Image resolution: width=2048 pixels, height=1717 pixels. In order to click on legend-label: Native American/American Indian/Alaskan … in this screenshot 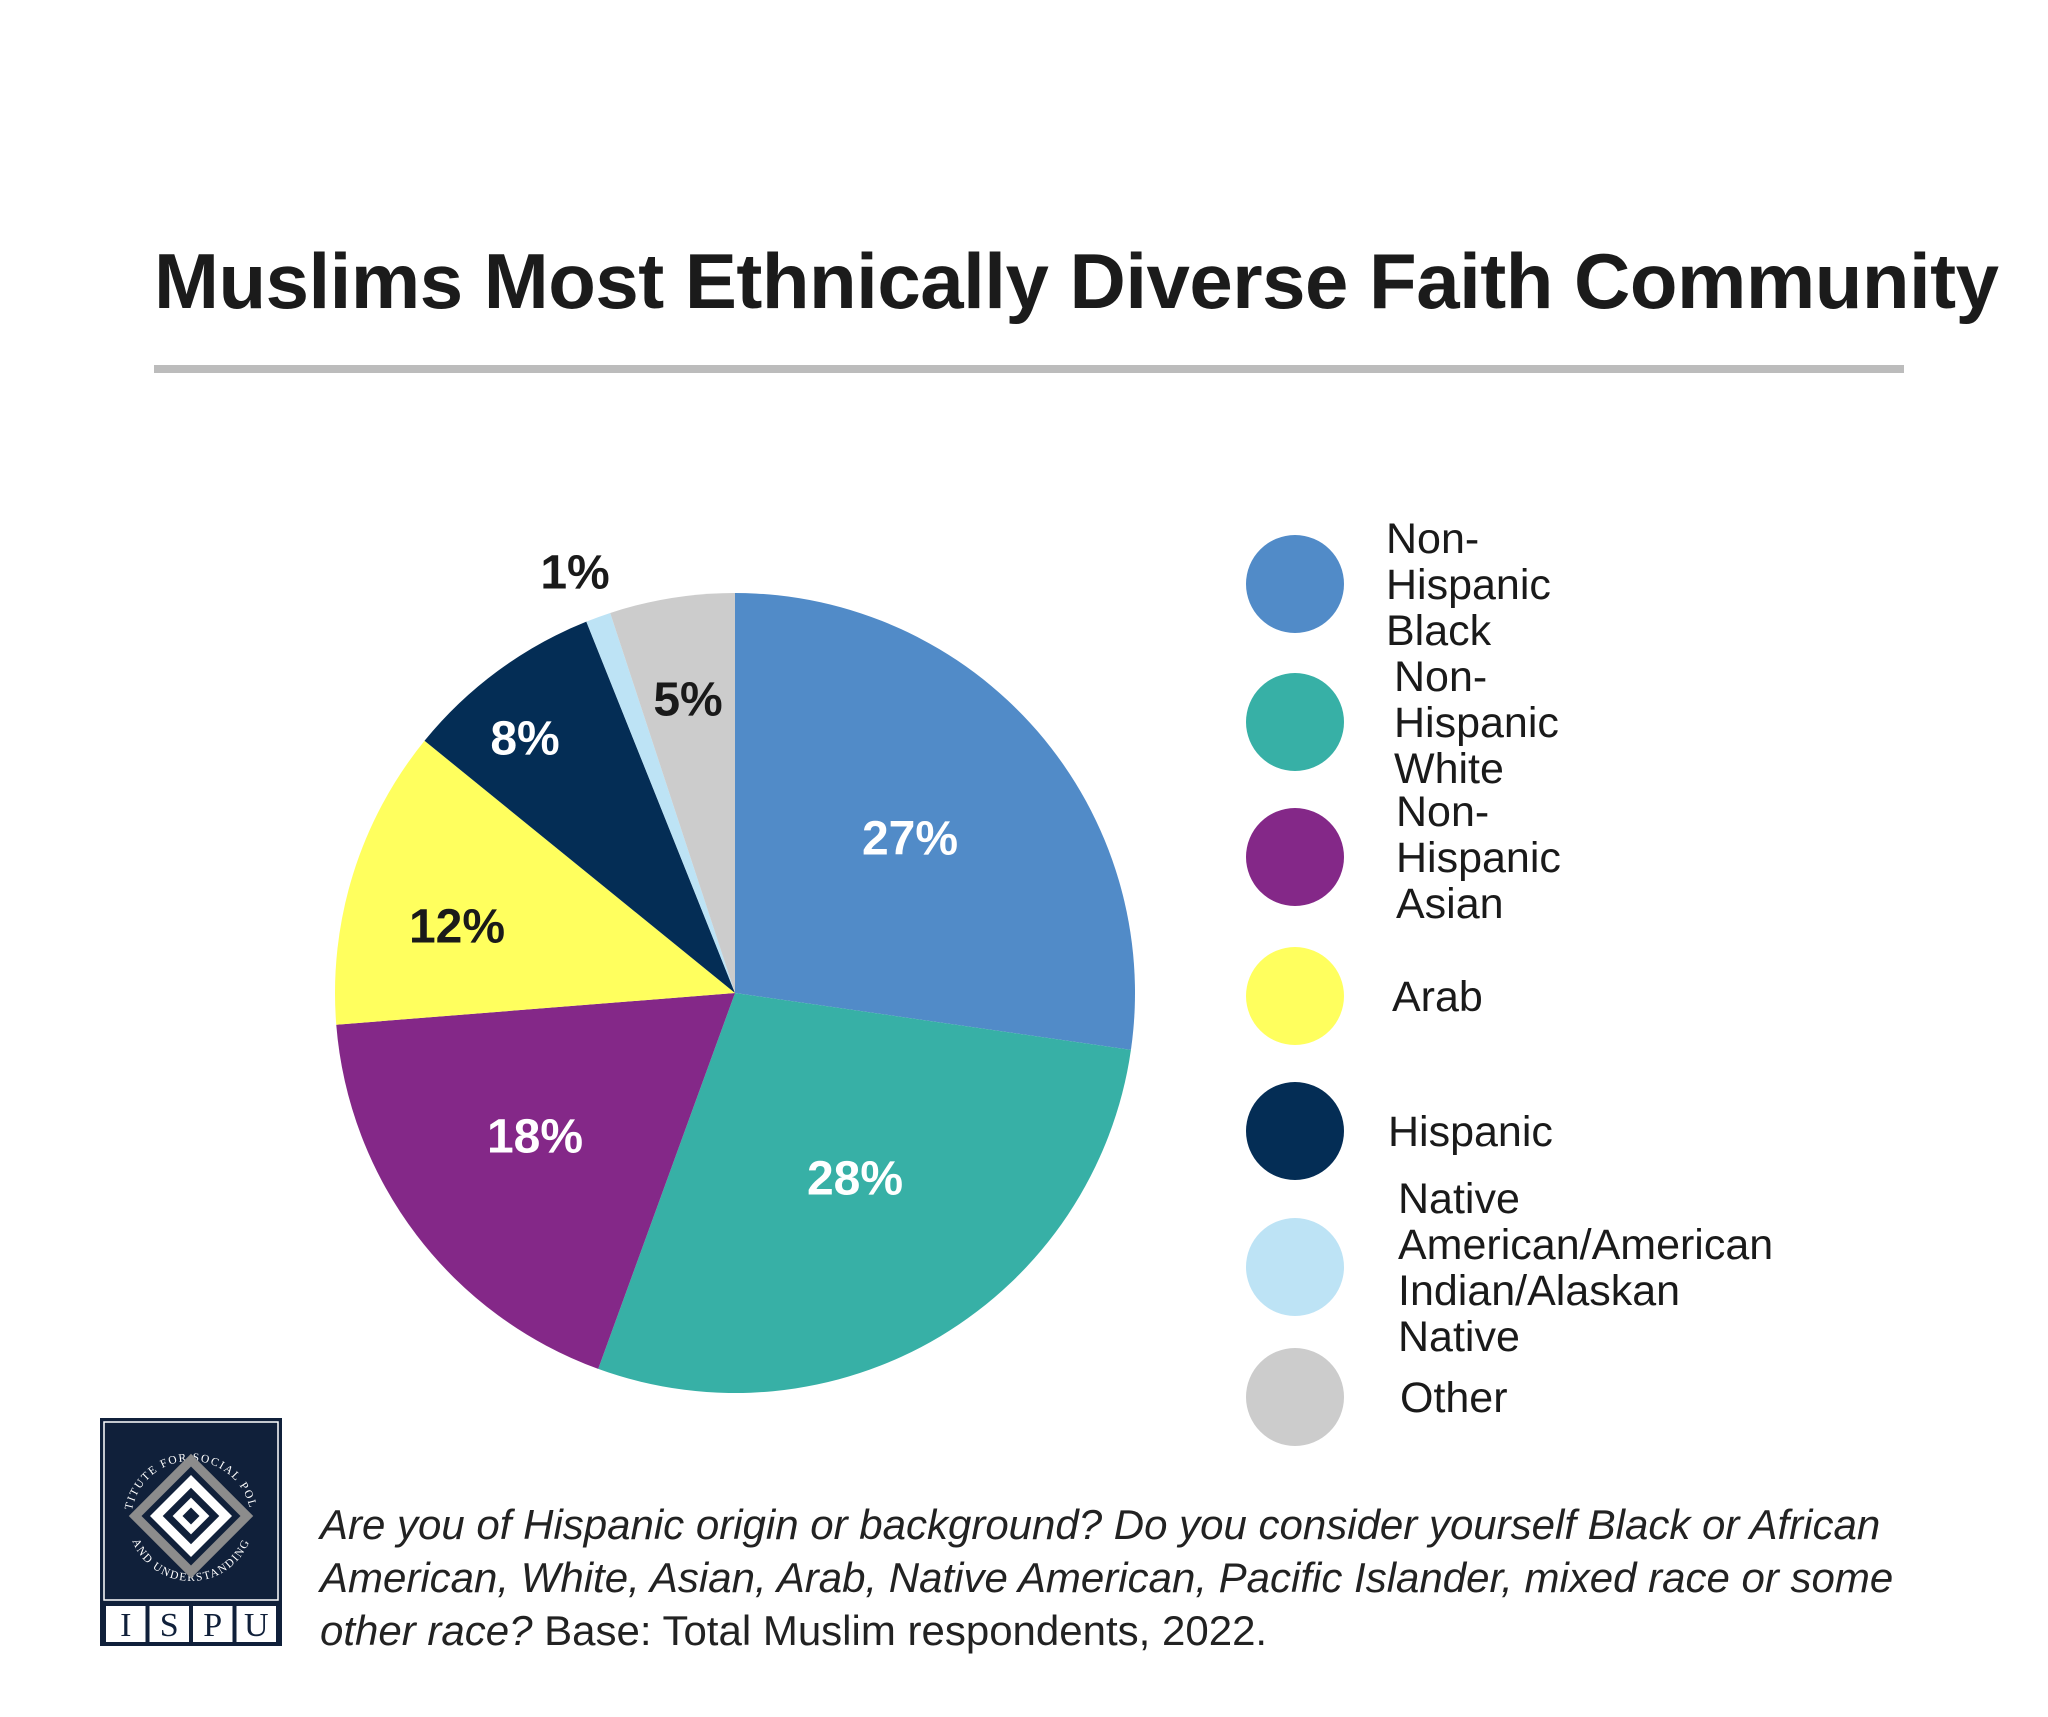, I will do `click(1586, 1268)`.